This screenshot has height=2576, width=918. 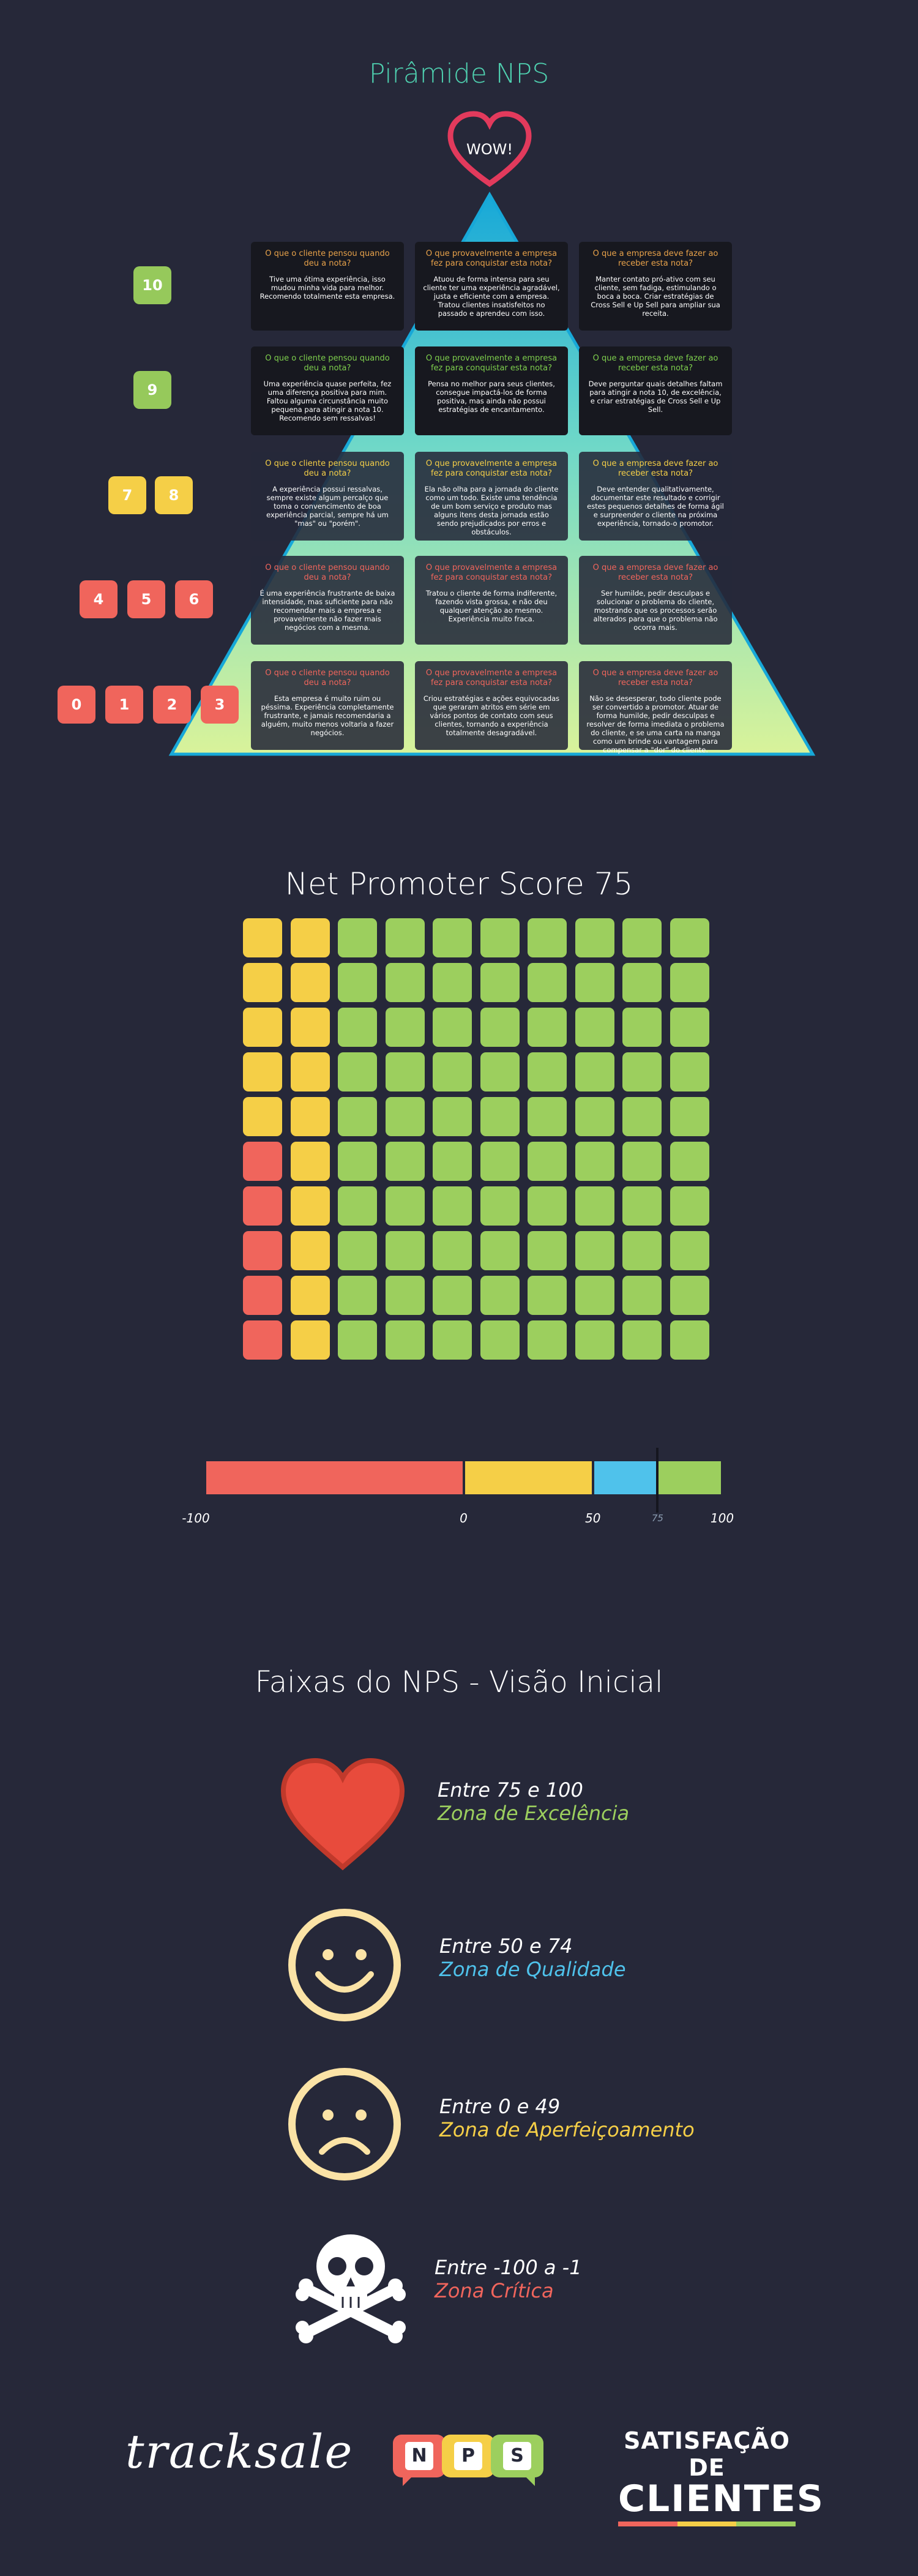 What do you see at coordinates (510, 1790) in the screenshot?
I see `zone-range: Entre 75 e 100` at bounding box center [510, 1790].